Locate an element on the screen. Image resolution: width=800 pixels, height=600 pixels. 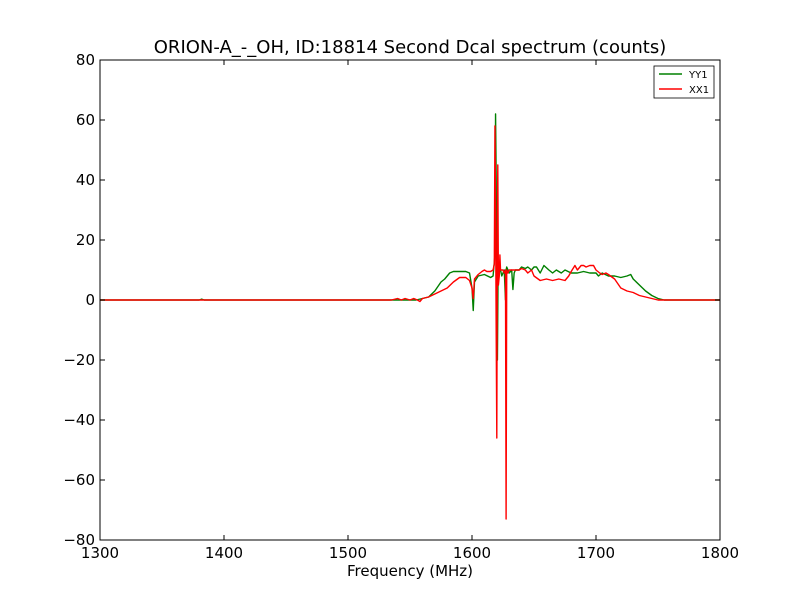
x-tick-label: 1800 is located at coordinates (720, 553).